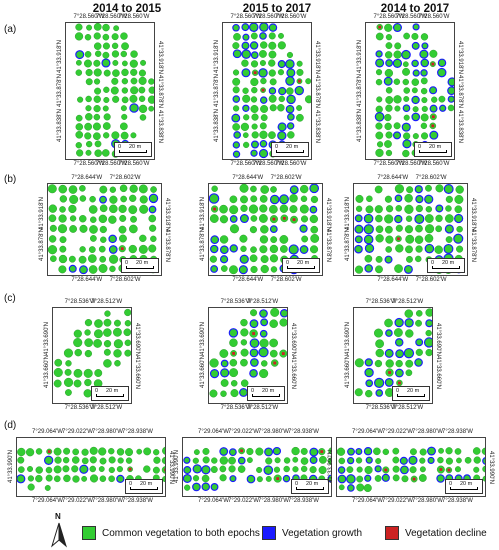  Describe the element at coordinates (107, 302) in the screenshot. I see `coord-label-top: 7°28.512'W` at that location.